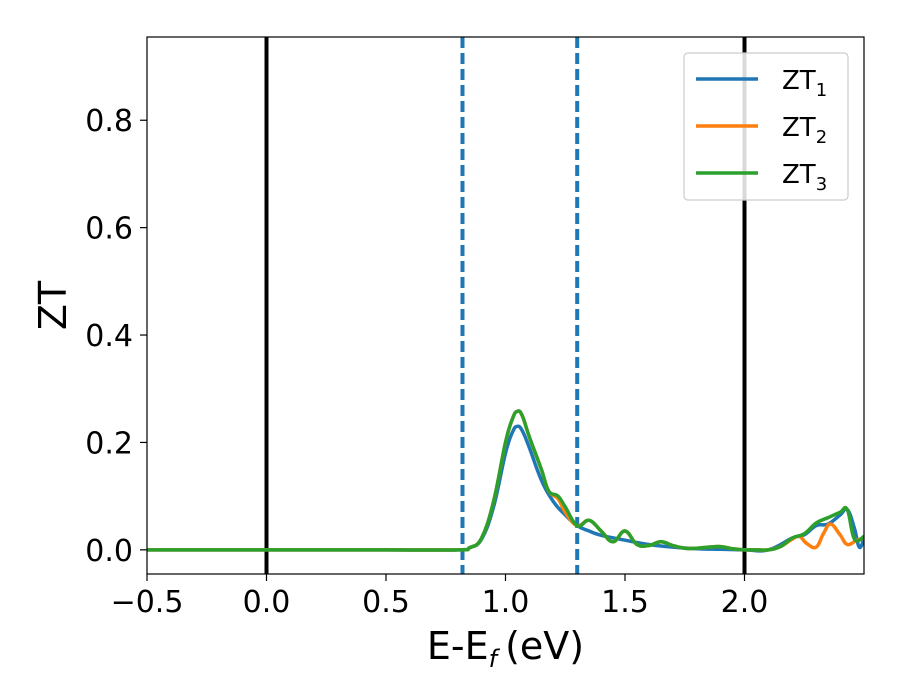  Describe the element at coordinates (458, 646) in the screenshot. I see `x-axis-label-main: E-E` at that location.